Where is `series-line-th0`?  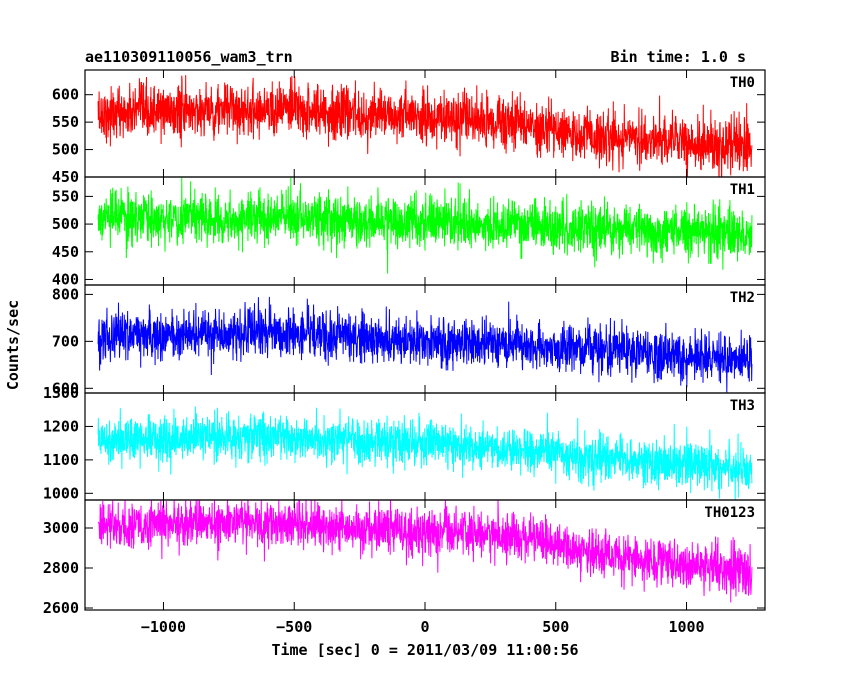 series-line-th0 is located at coordinates (425, 126).